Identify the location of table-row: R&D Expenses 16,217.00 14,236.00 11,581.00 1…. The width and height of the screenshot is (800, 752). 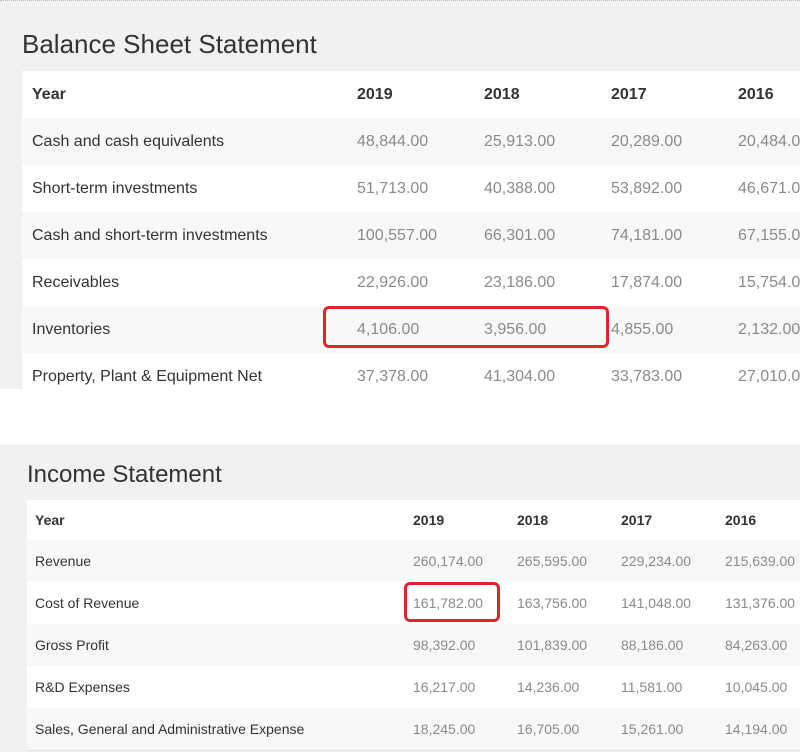
(413, 687).